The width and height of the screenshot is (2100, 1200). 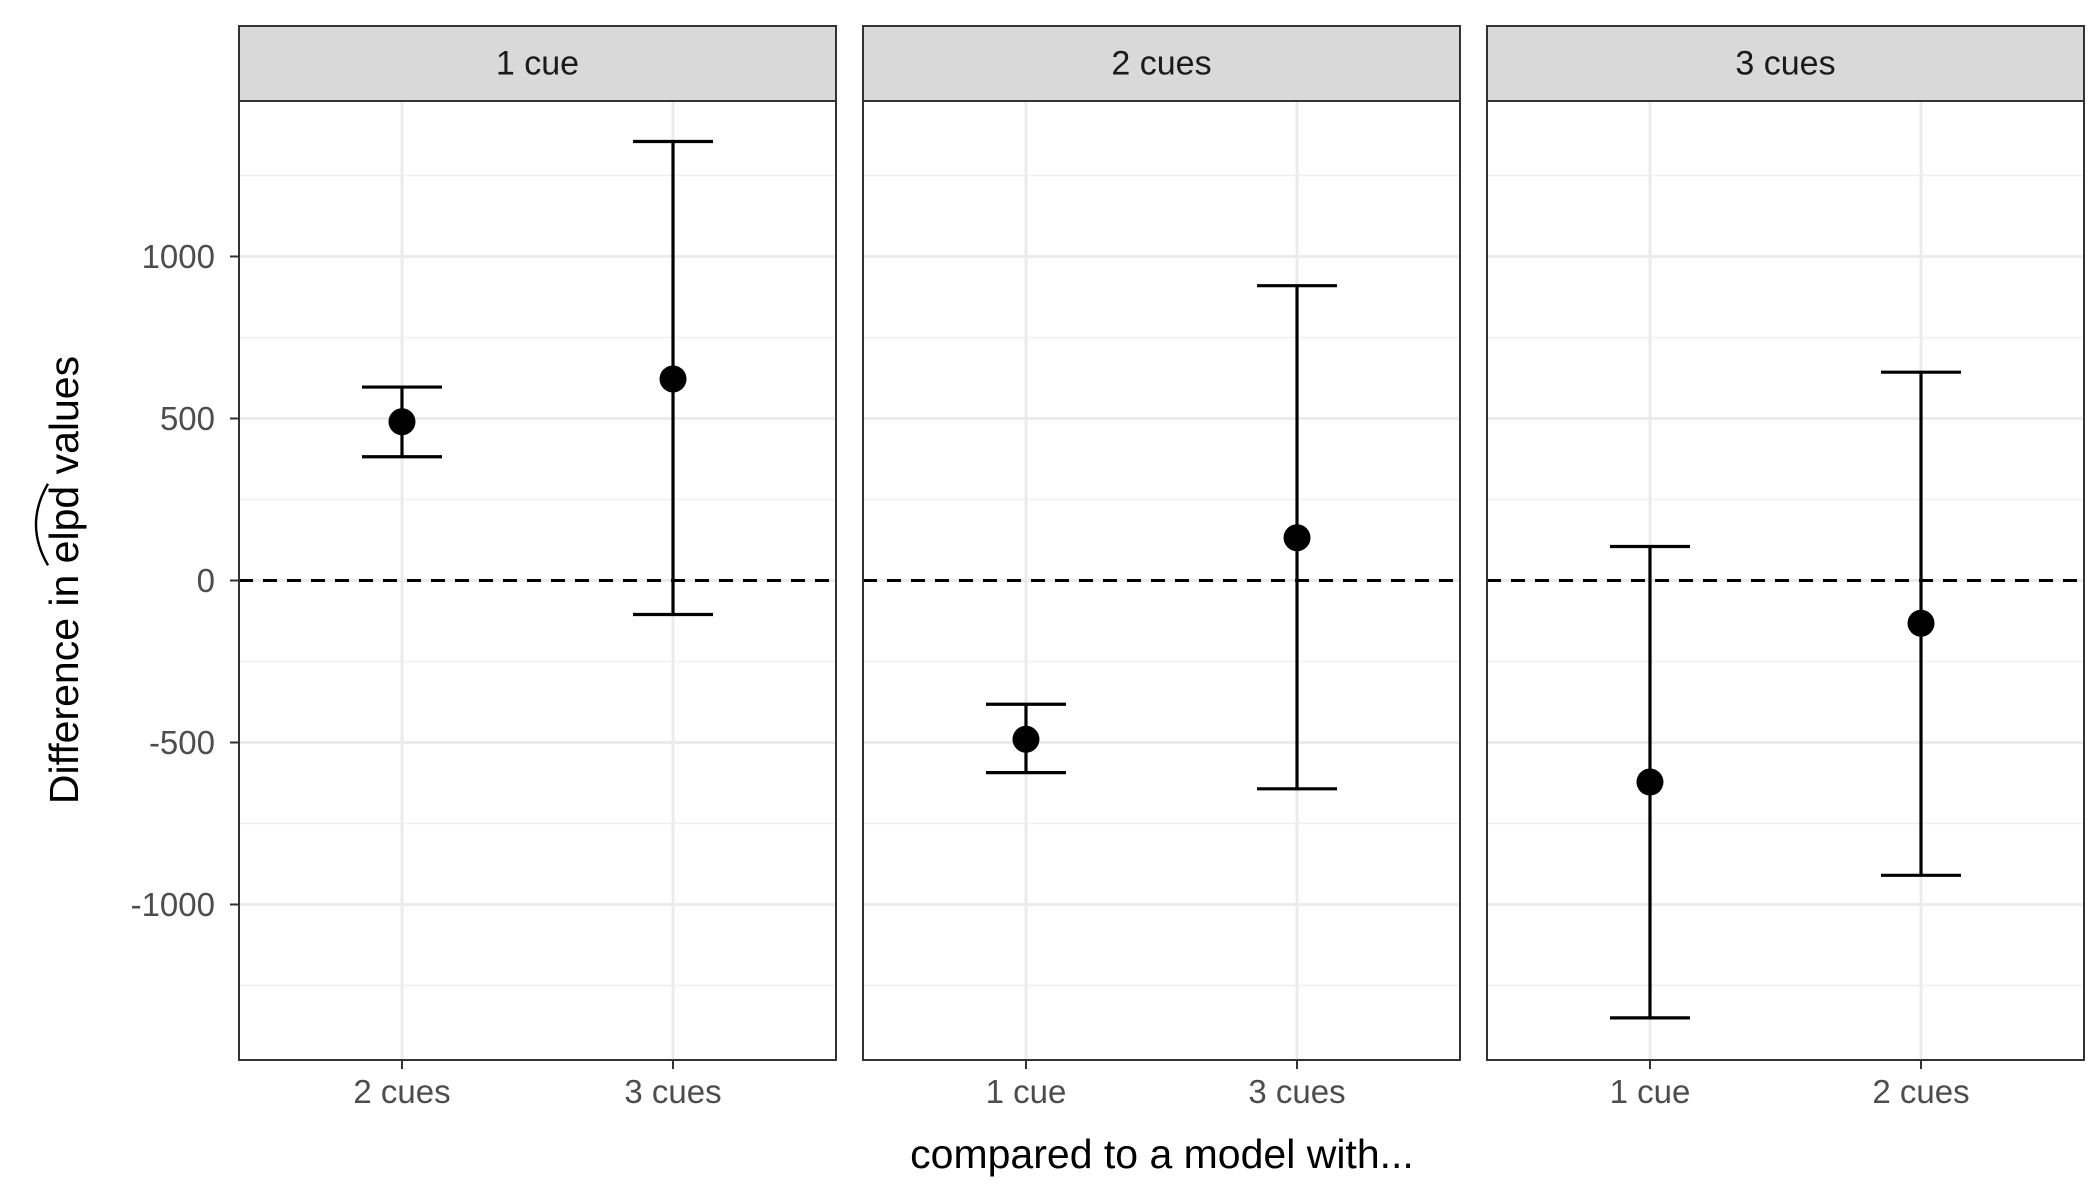 What do you see at coordinates (187, 418) in the screenshot?
I see `y-tick-label: 500` at bounding box center [187, 418].